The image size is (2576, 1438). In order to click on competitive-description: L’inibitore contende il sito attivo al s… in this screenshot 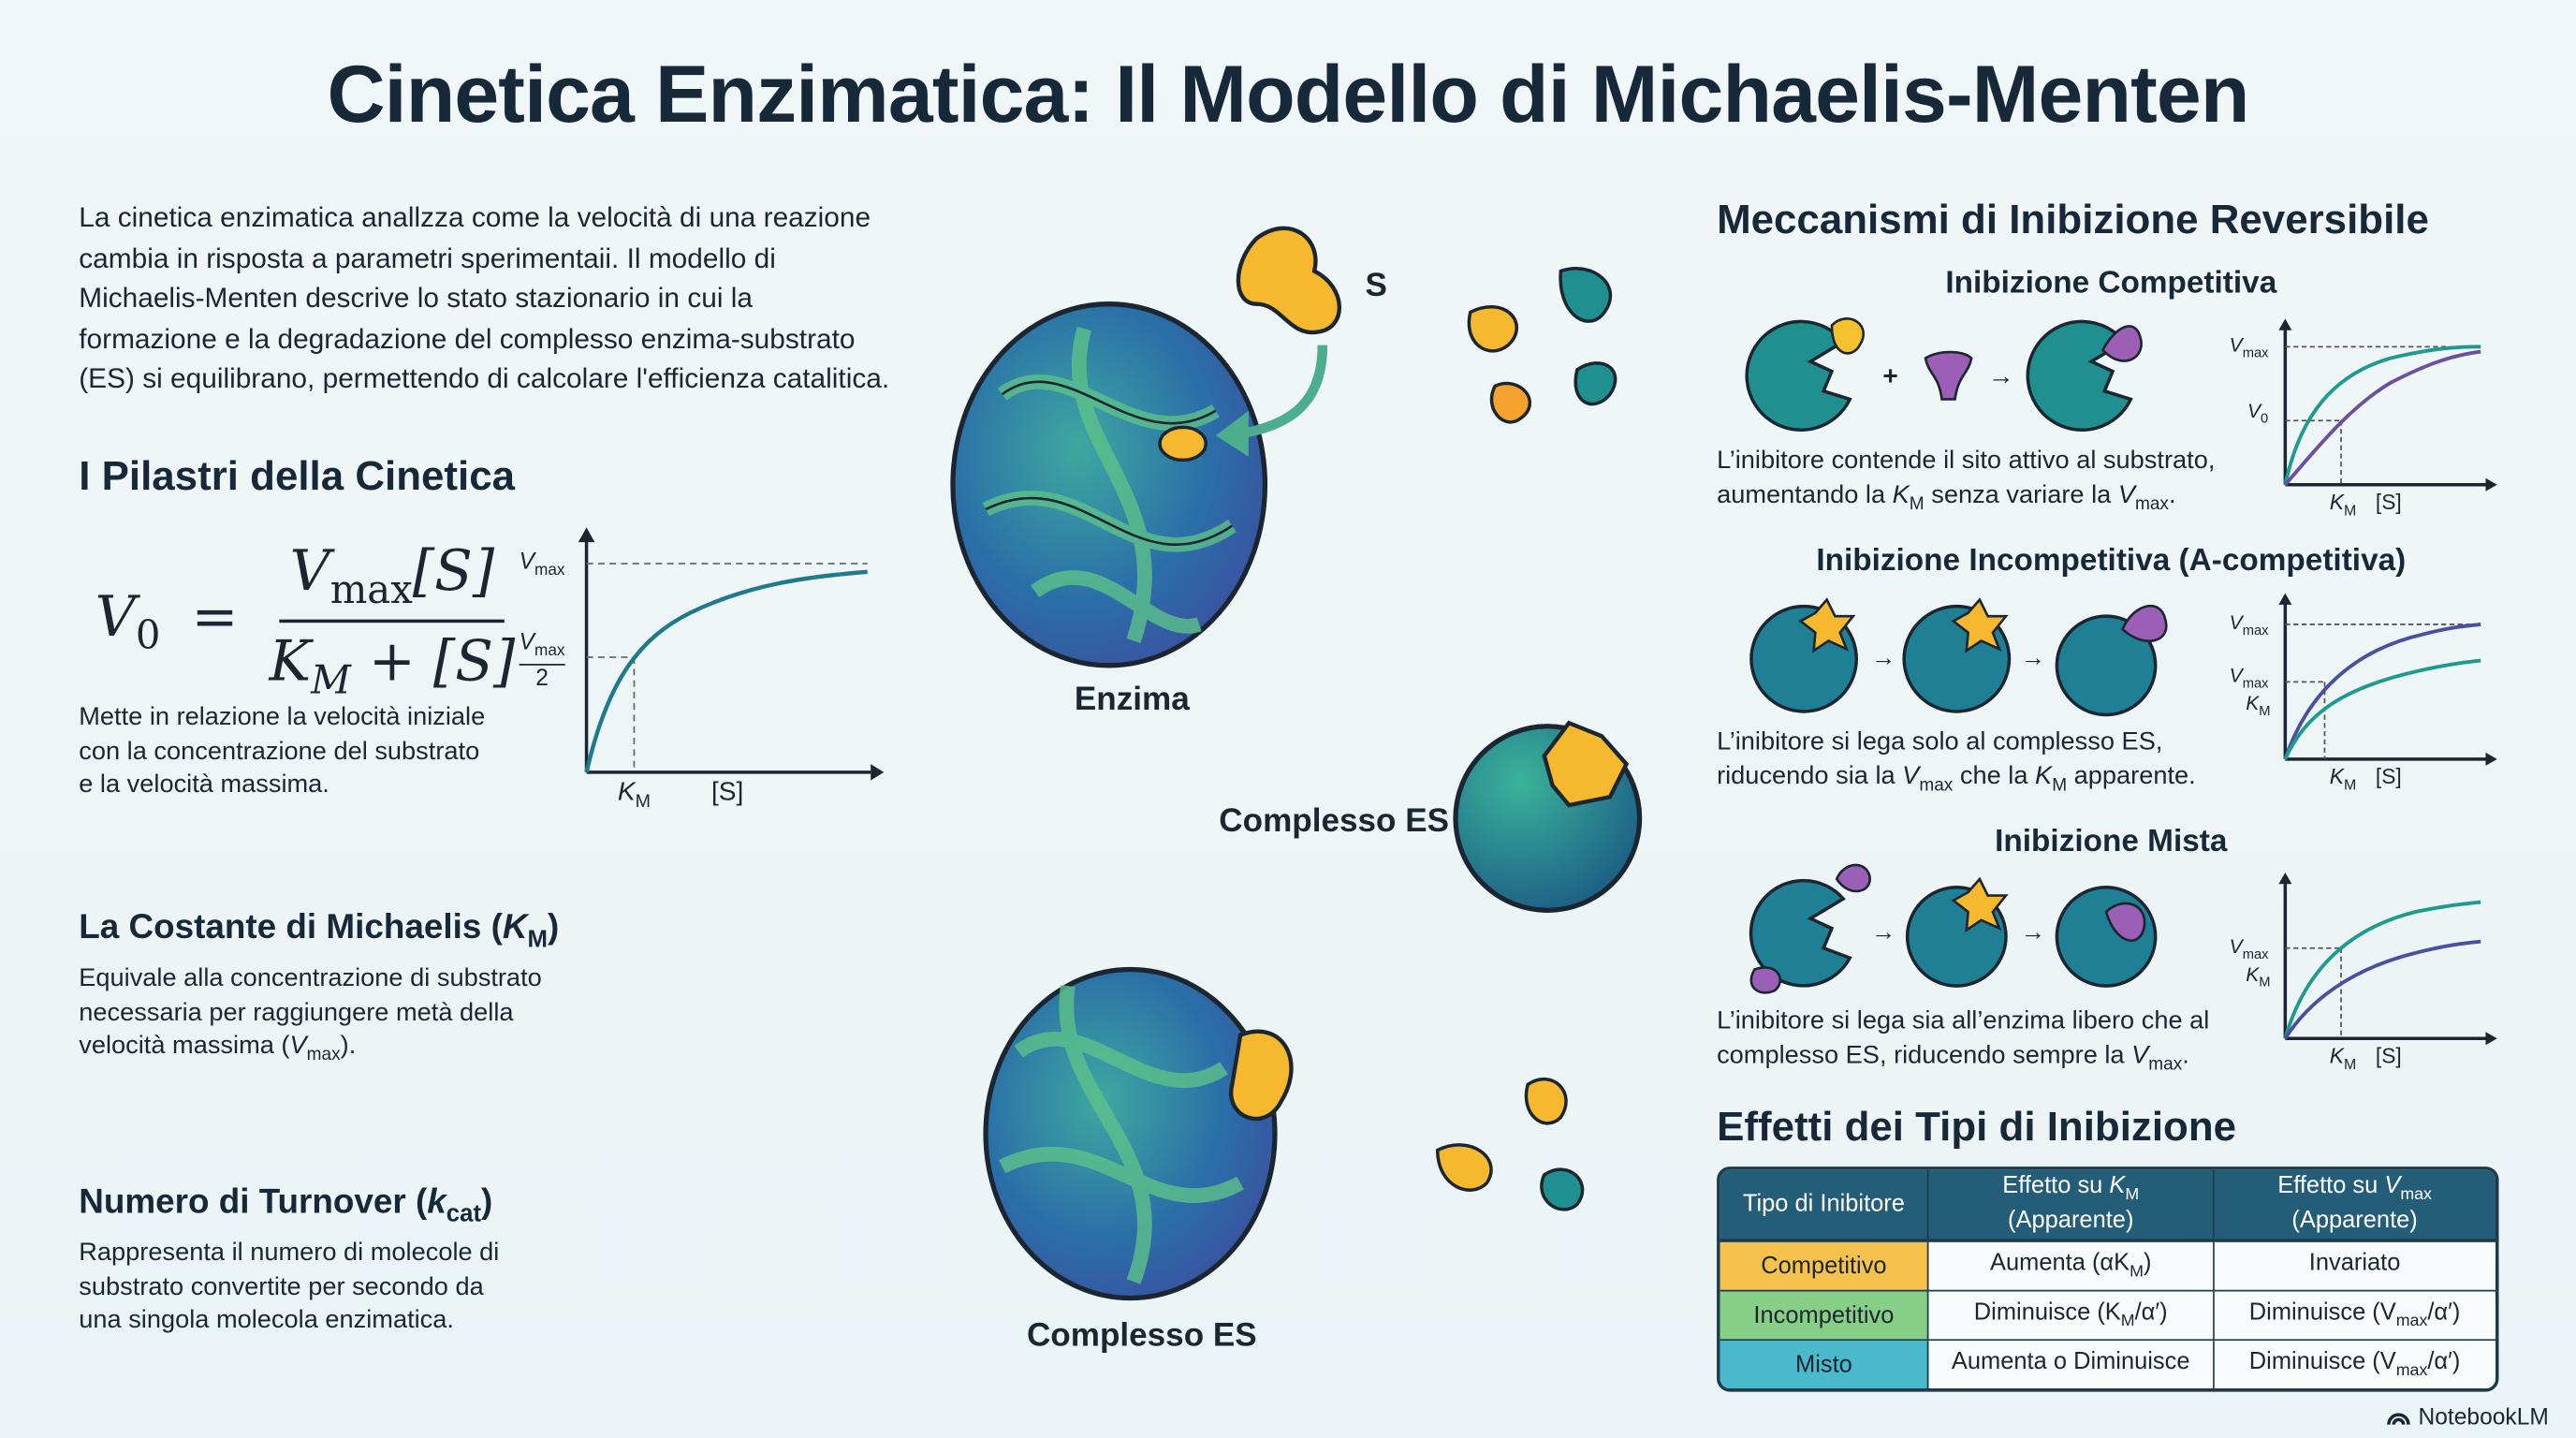, I will do `click(1966, 484)`.